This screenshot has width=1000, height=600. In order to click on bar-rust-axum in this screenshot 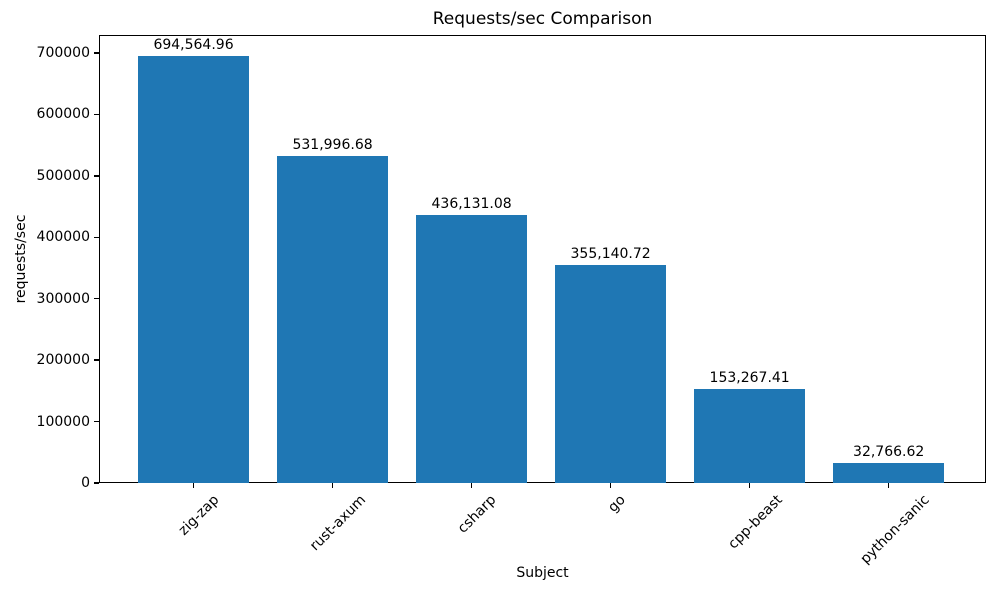, I will do `click(332, 319)`.